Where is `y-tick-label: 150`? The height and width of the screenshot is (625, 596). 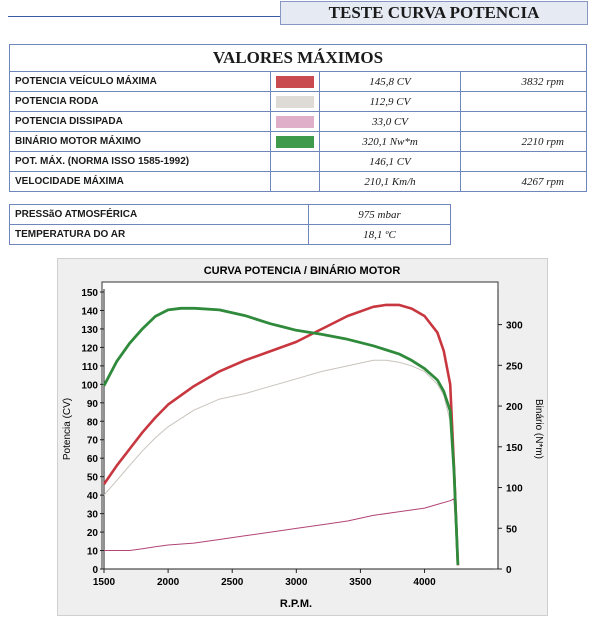
y-tick-label: 150 is located at coordinates (89, 293).